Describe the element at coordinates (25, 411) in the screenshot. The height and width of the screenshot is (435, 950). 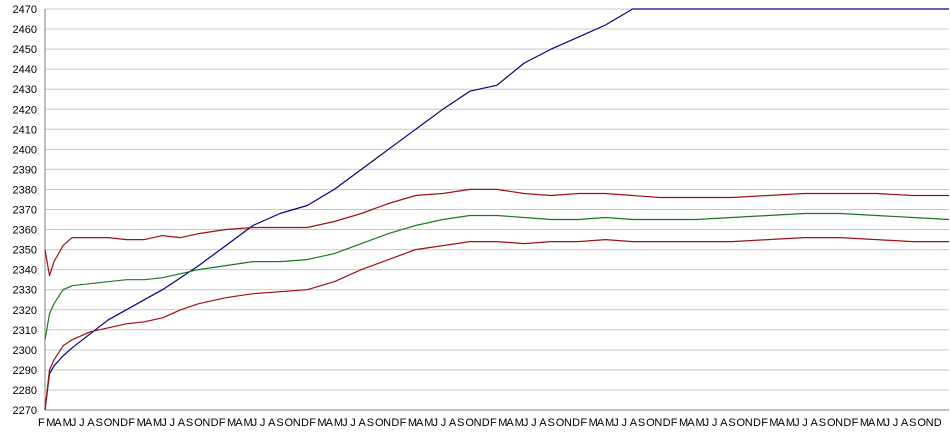
I see `y-tick-label: 2270` at that location.